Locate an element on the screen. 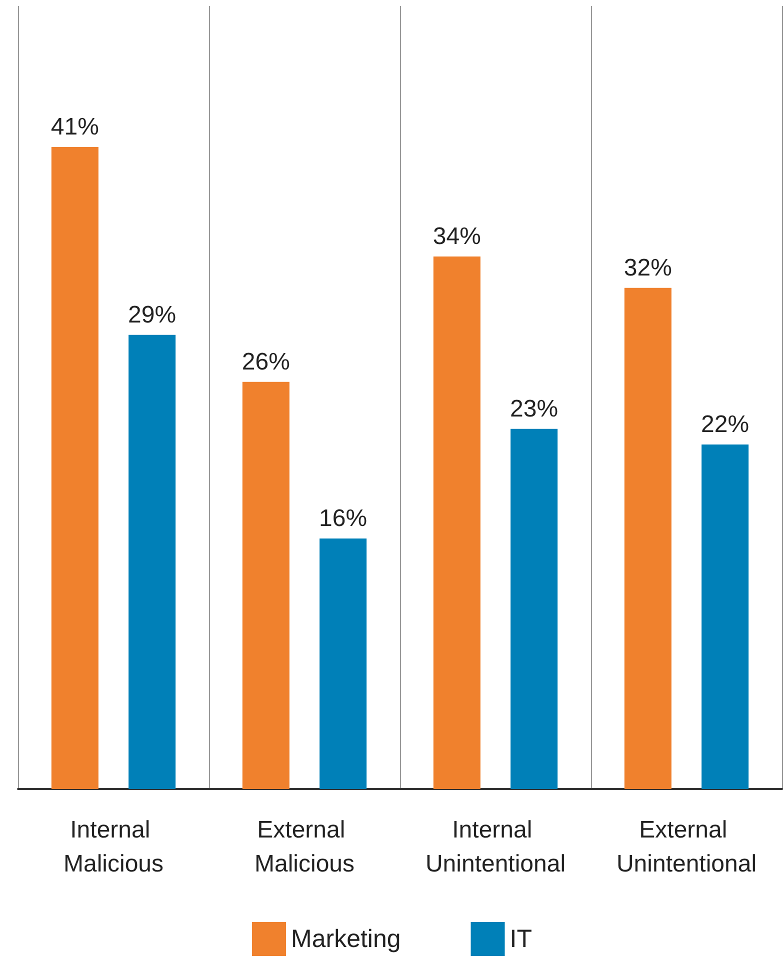 Image resolution: width=784 pixels, height=967 pixels. legend-label: Marketing is located at coordinates (346, 939).